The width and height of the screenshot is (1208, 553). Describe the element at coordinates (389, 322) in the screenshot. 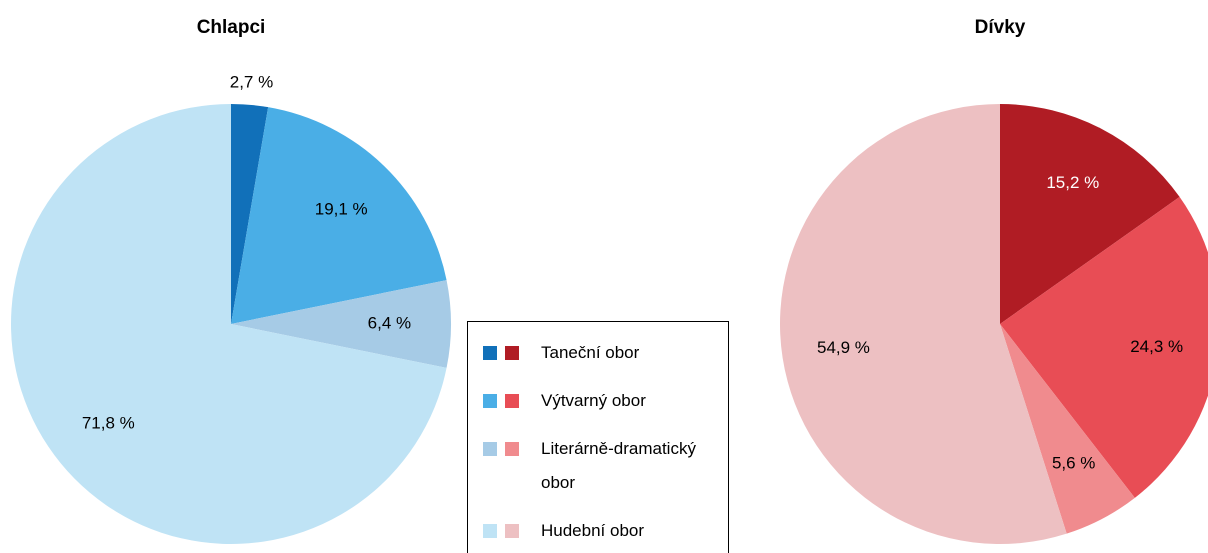

I see `data-label: 6,4 %` at that location.